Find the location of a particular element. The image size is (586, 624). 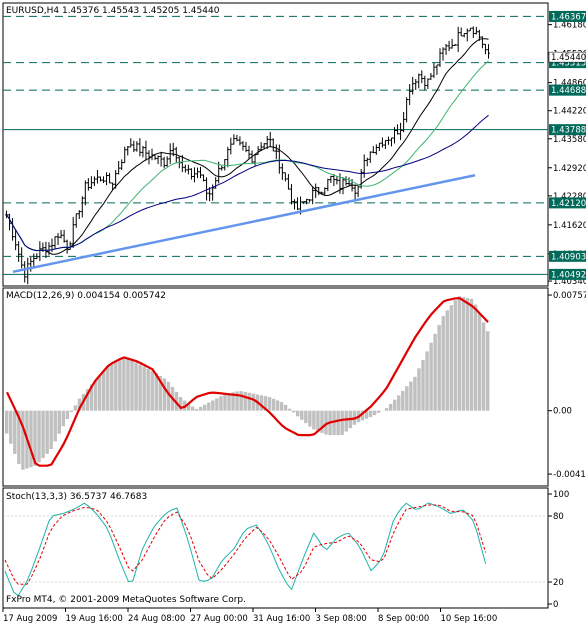

price-tick-label: 1.46180 is located at coordinates (569, 26).